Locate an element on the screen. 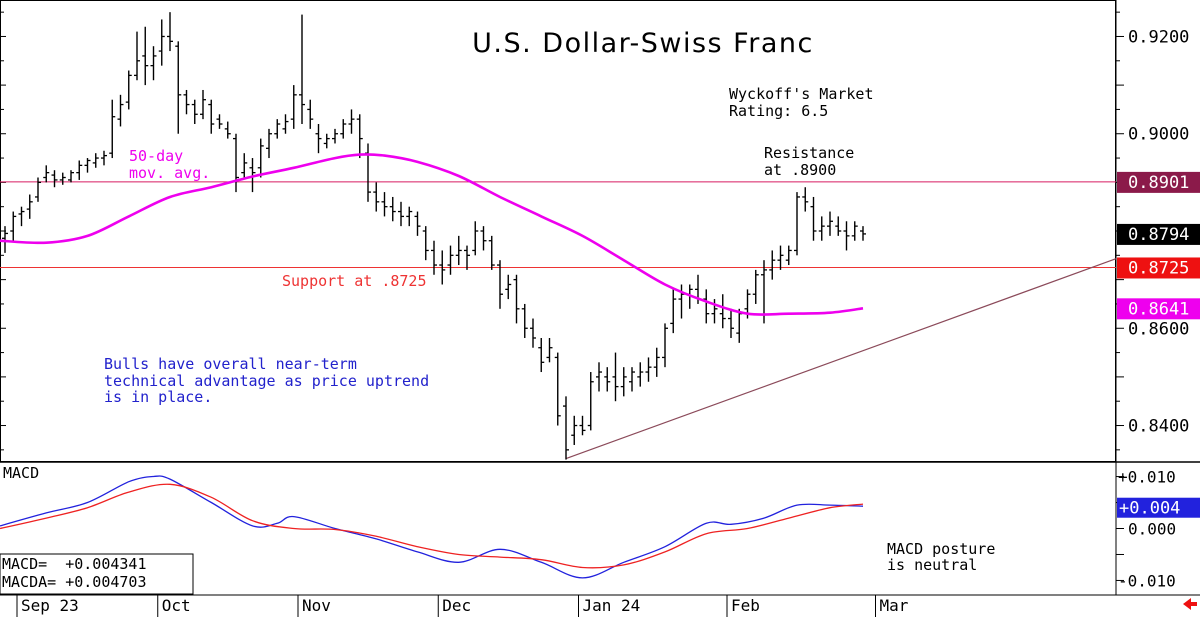  ma-value-tag: 0.8641 is located at coordinates (1158, 309).